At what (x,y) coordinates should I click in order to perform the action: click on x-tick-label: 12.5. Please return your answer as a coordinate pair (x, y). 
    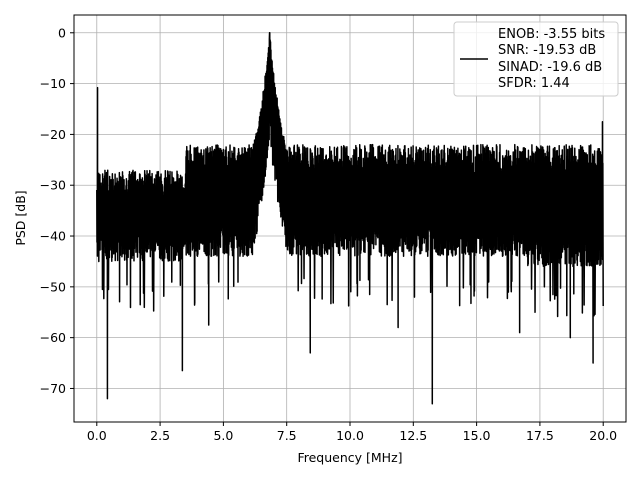
    Looking at the image, I should click on (413, 435).